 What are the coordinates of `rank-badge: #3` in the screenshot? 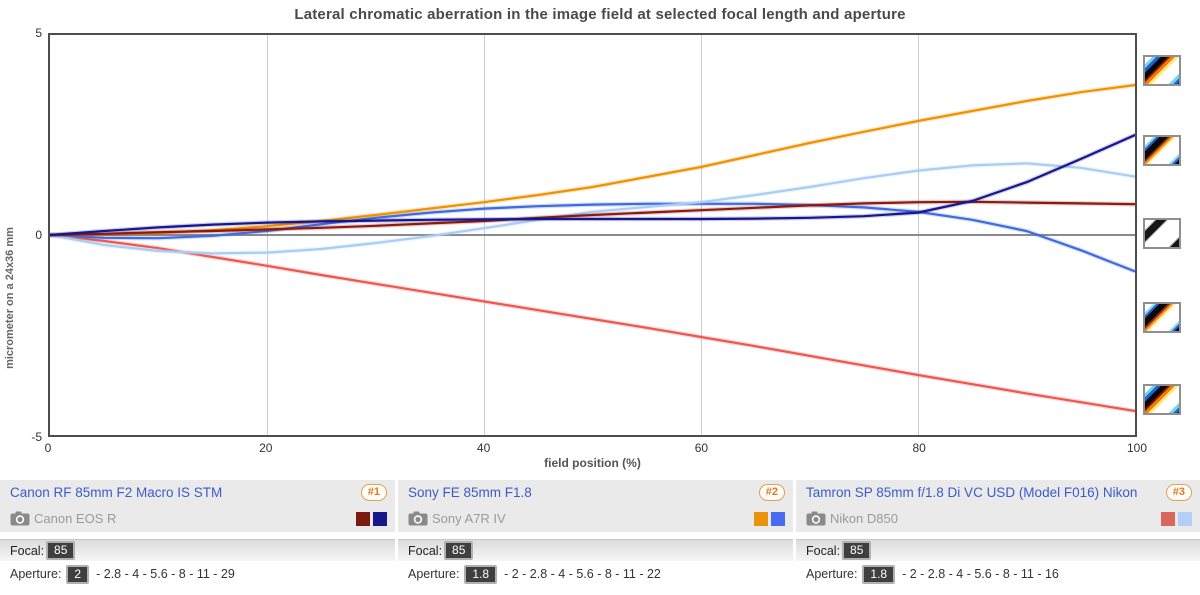 It's located at (1178, 492).